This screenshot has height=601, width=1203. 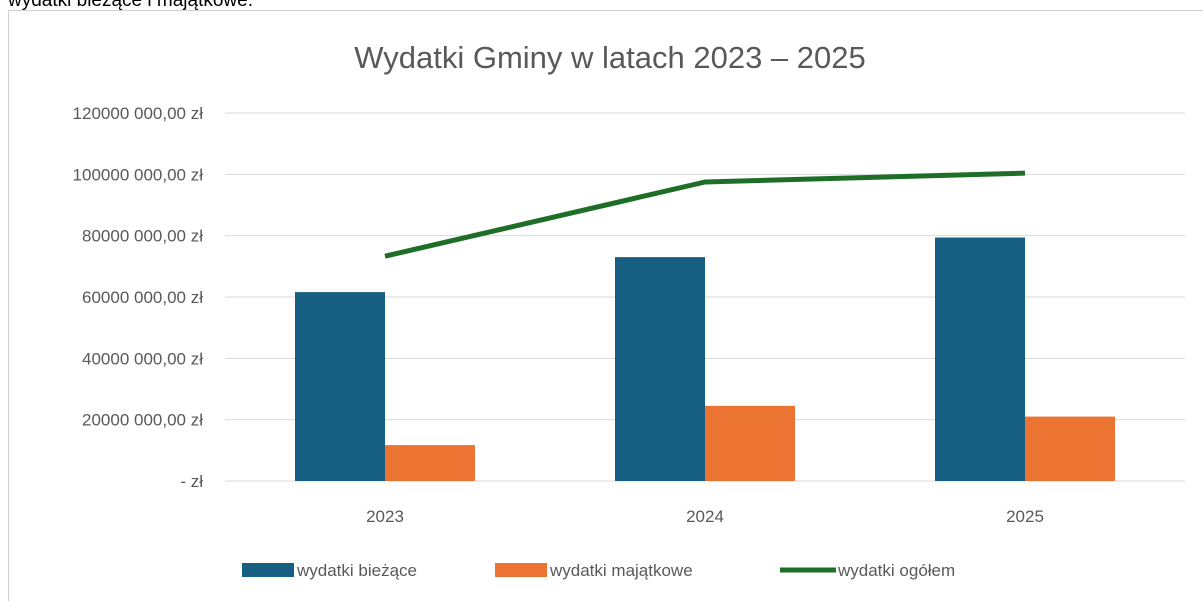 I want to click on y-tick-label: 20000 000,00 zł, so click(x=142, y=420).